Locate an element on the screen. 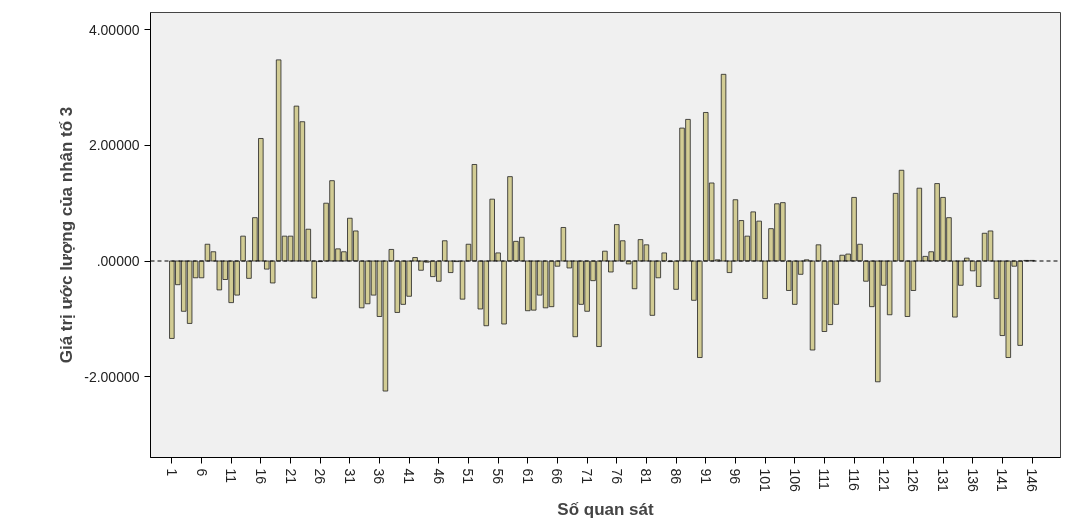 The image size is (1078, 529). x-tick-label: 51 is located at coordinates (468, 476).